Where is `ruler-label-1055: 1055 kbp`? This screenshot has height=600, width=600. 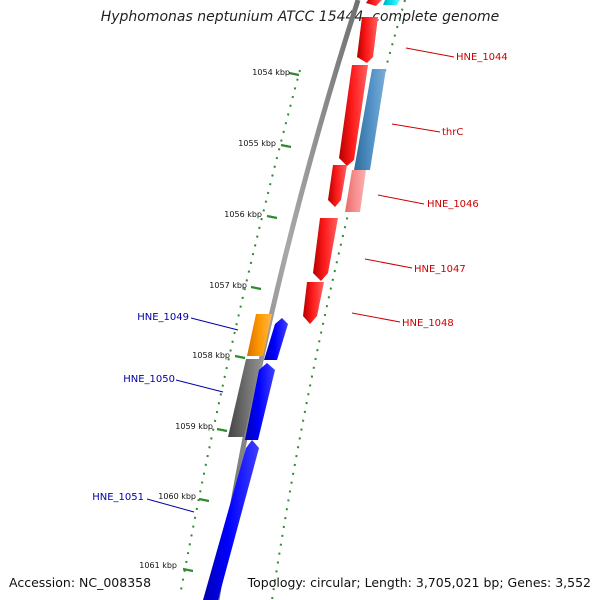 ruler-label-1055: 1055 kbp is located at coordinates (257, 143).